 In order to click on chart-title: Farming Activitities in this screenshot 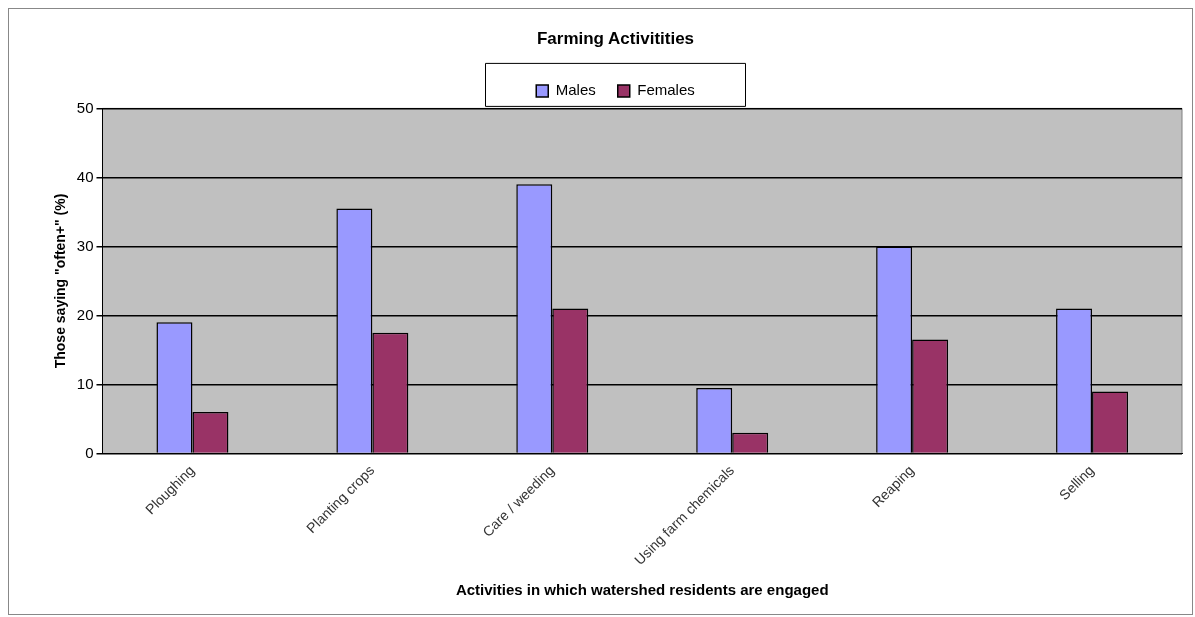, I will do `click(615, 38)`.